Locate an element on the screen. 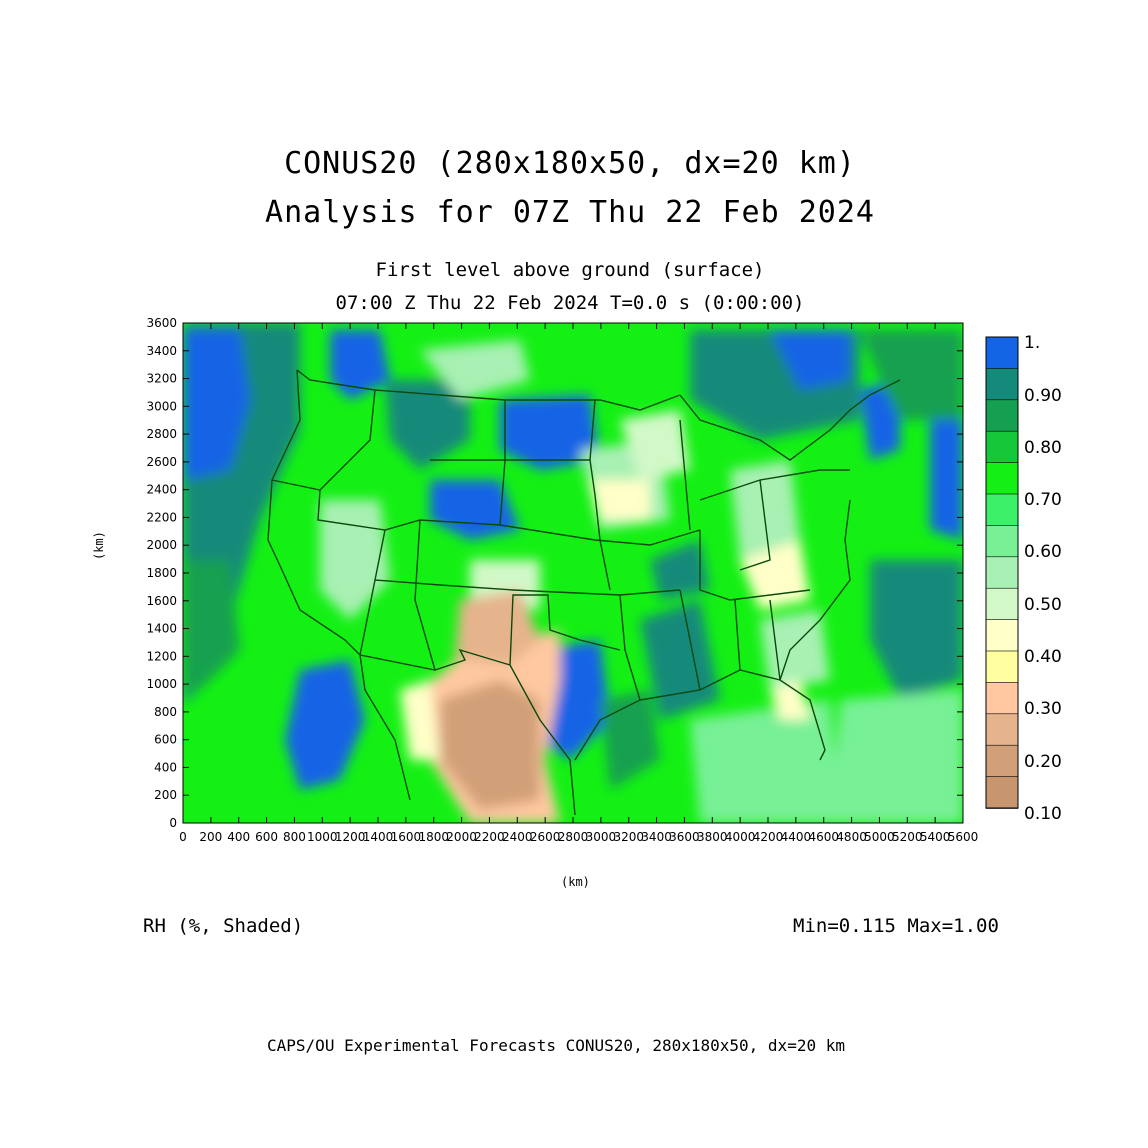 Image resolution: width=1148 pixels, height=1148 pixels. y-tick-label: 3200 is located at coordinates (161, 379).